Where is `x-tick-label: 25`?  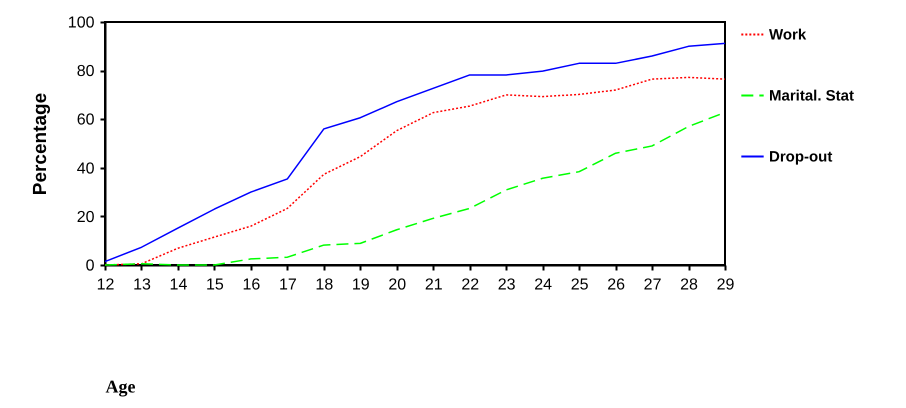 x-tick-label: 25 is located at coordinates (579, 285).